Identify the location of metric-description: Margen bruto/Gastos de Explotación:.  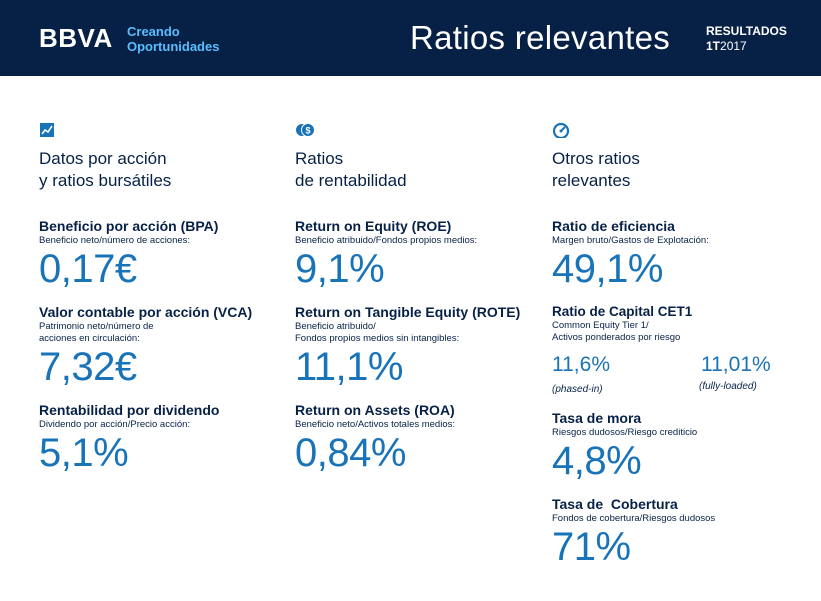
(630, 241).